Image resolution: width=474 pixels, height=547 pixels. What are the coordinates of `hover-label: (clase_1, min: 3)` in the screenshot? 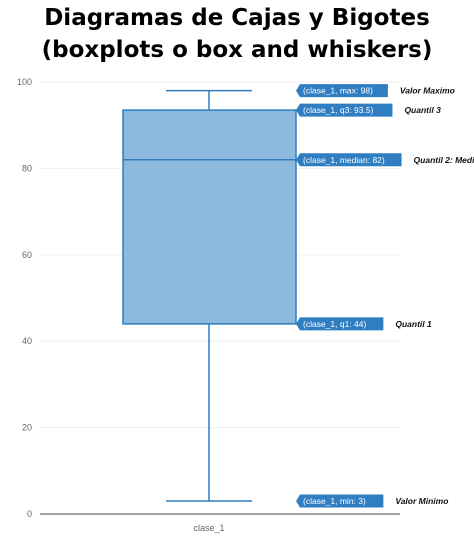 It's located at (340, 501).